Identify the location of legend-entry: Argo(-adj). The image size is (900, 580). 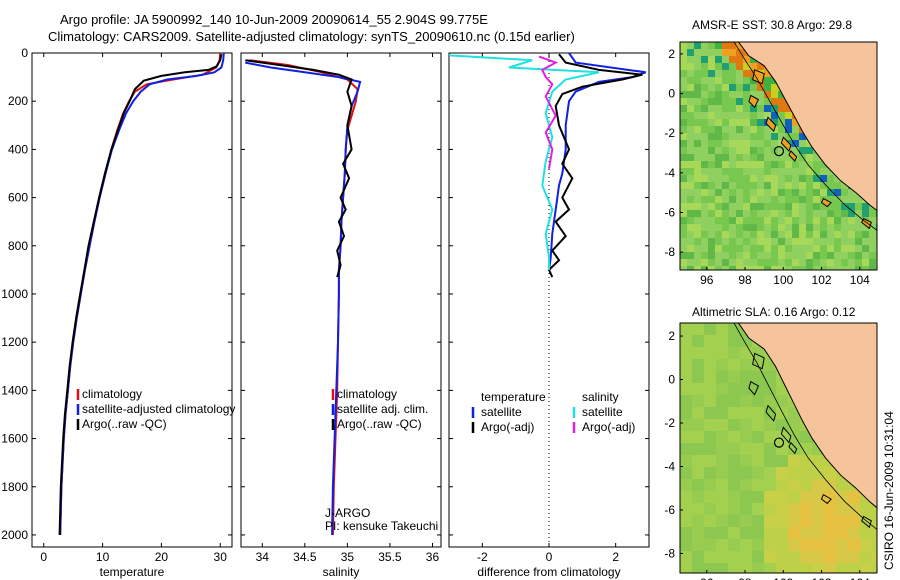
(608, 427).